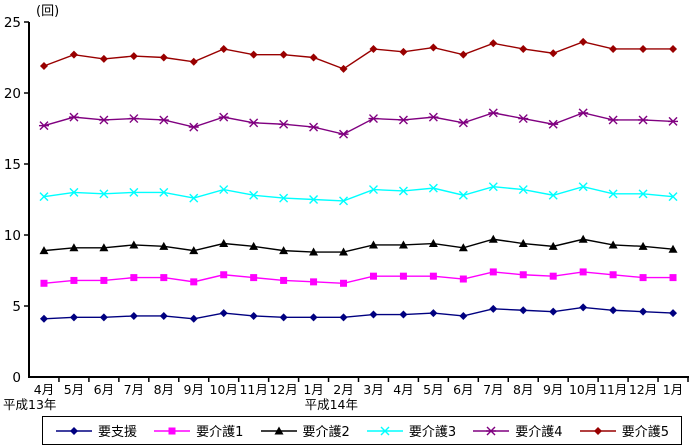  What do you see at coordinates (358, 277) in the screenshot?
I see `series-要介護1` at bounding box center [358, 277].